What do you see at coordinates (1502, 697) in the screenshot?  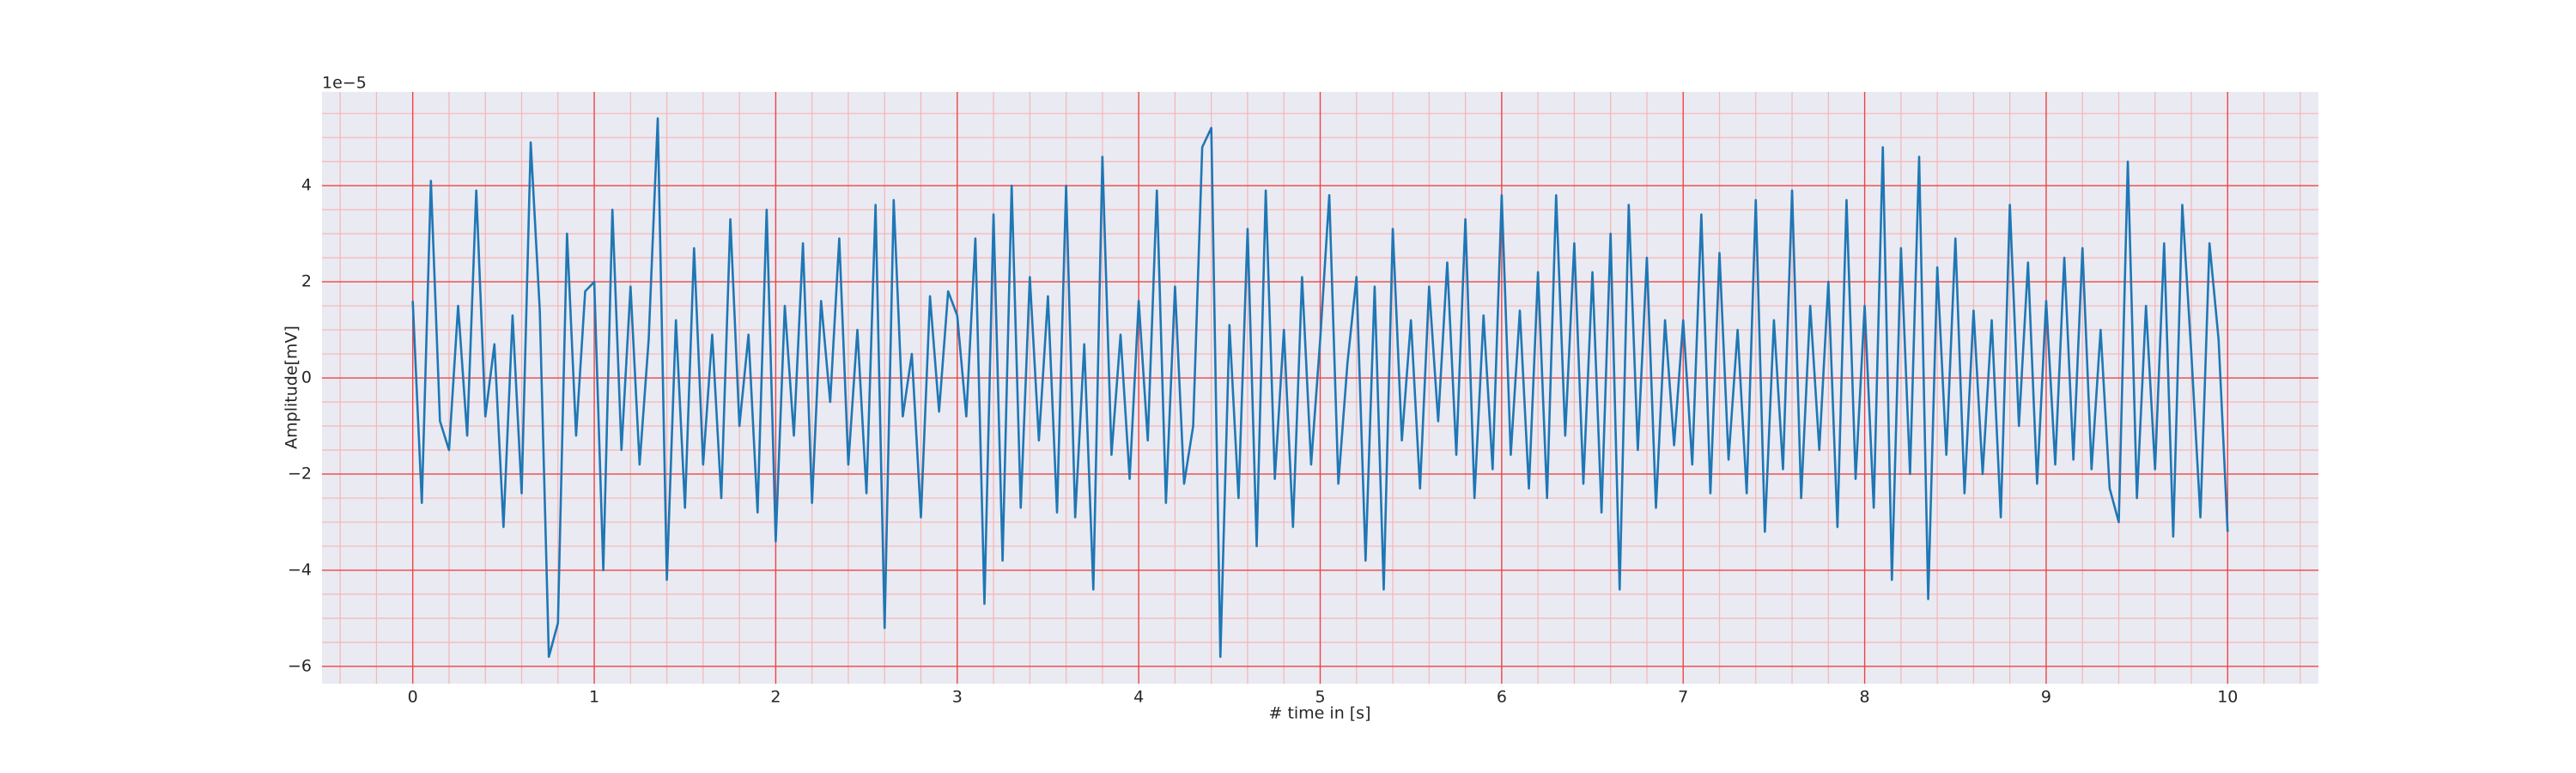 I see `x-tick-label: 6` at bounding box center [1502, 697].